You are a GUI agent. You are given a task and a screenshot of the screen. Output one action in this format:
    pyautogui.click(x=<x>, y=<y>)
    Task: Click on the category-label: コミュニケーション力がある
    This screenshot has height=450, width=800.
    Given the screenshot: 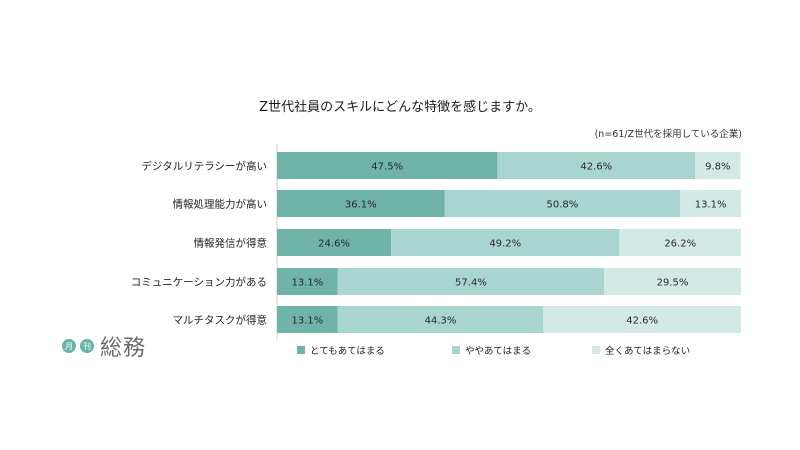 What is the action you would take?
    pyautogui.click(x=199, y=282)
    